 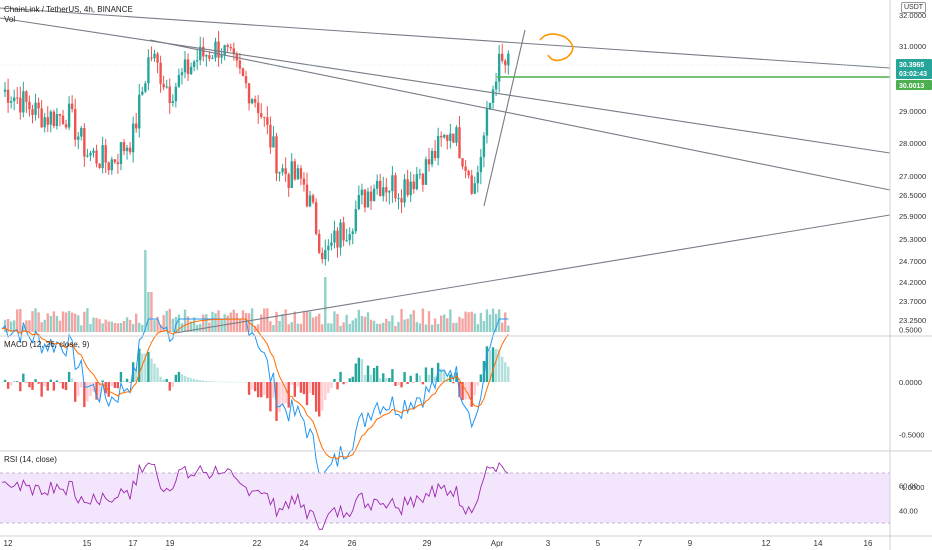 What do you see at coordinates (504, 118) in the screenshot?
I see `trendline` at bounding box center [504, 118].